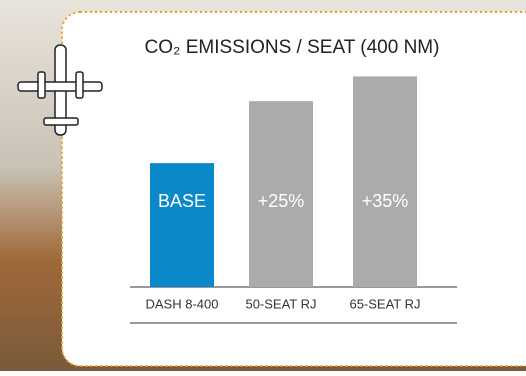 This screenshot has width=526, height=376. Describe the element at coordinates (281, 201) in the screenshot. I see `bar-label: +25%` at that location.